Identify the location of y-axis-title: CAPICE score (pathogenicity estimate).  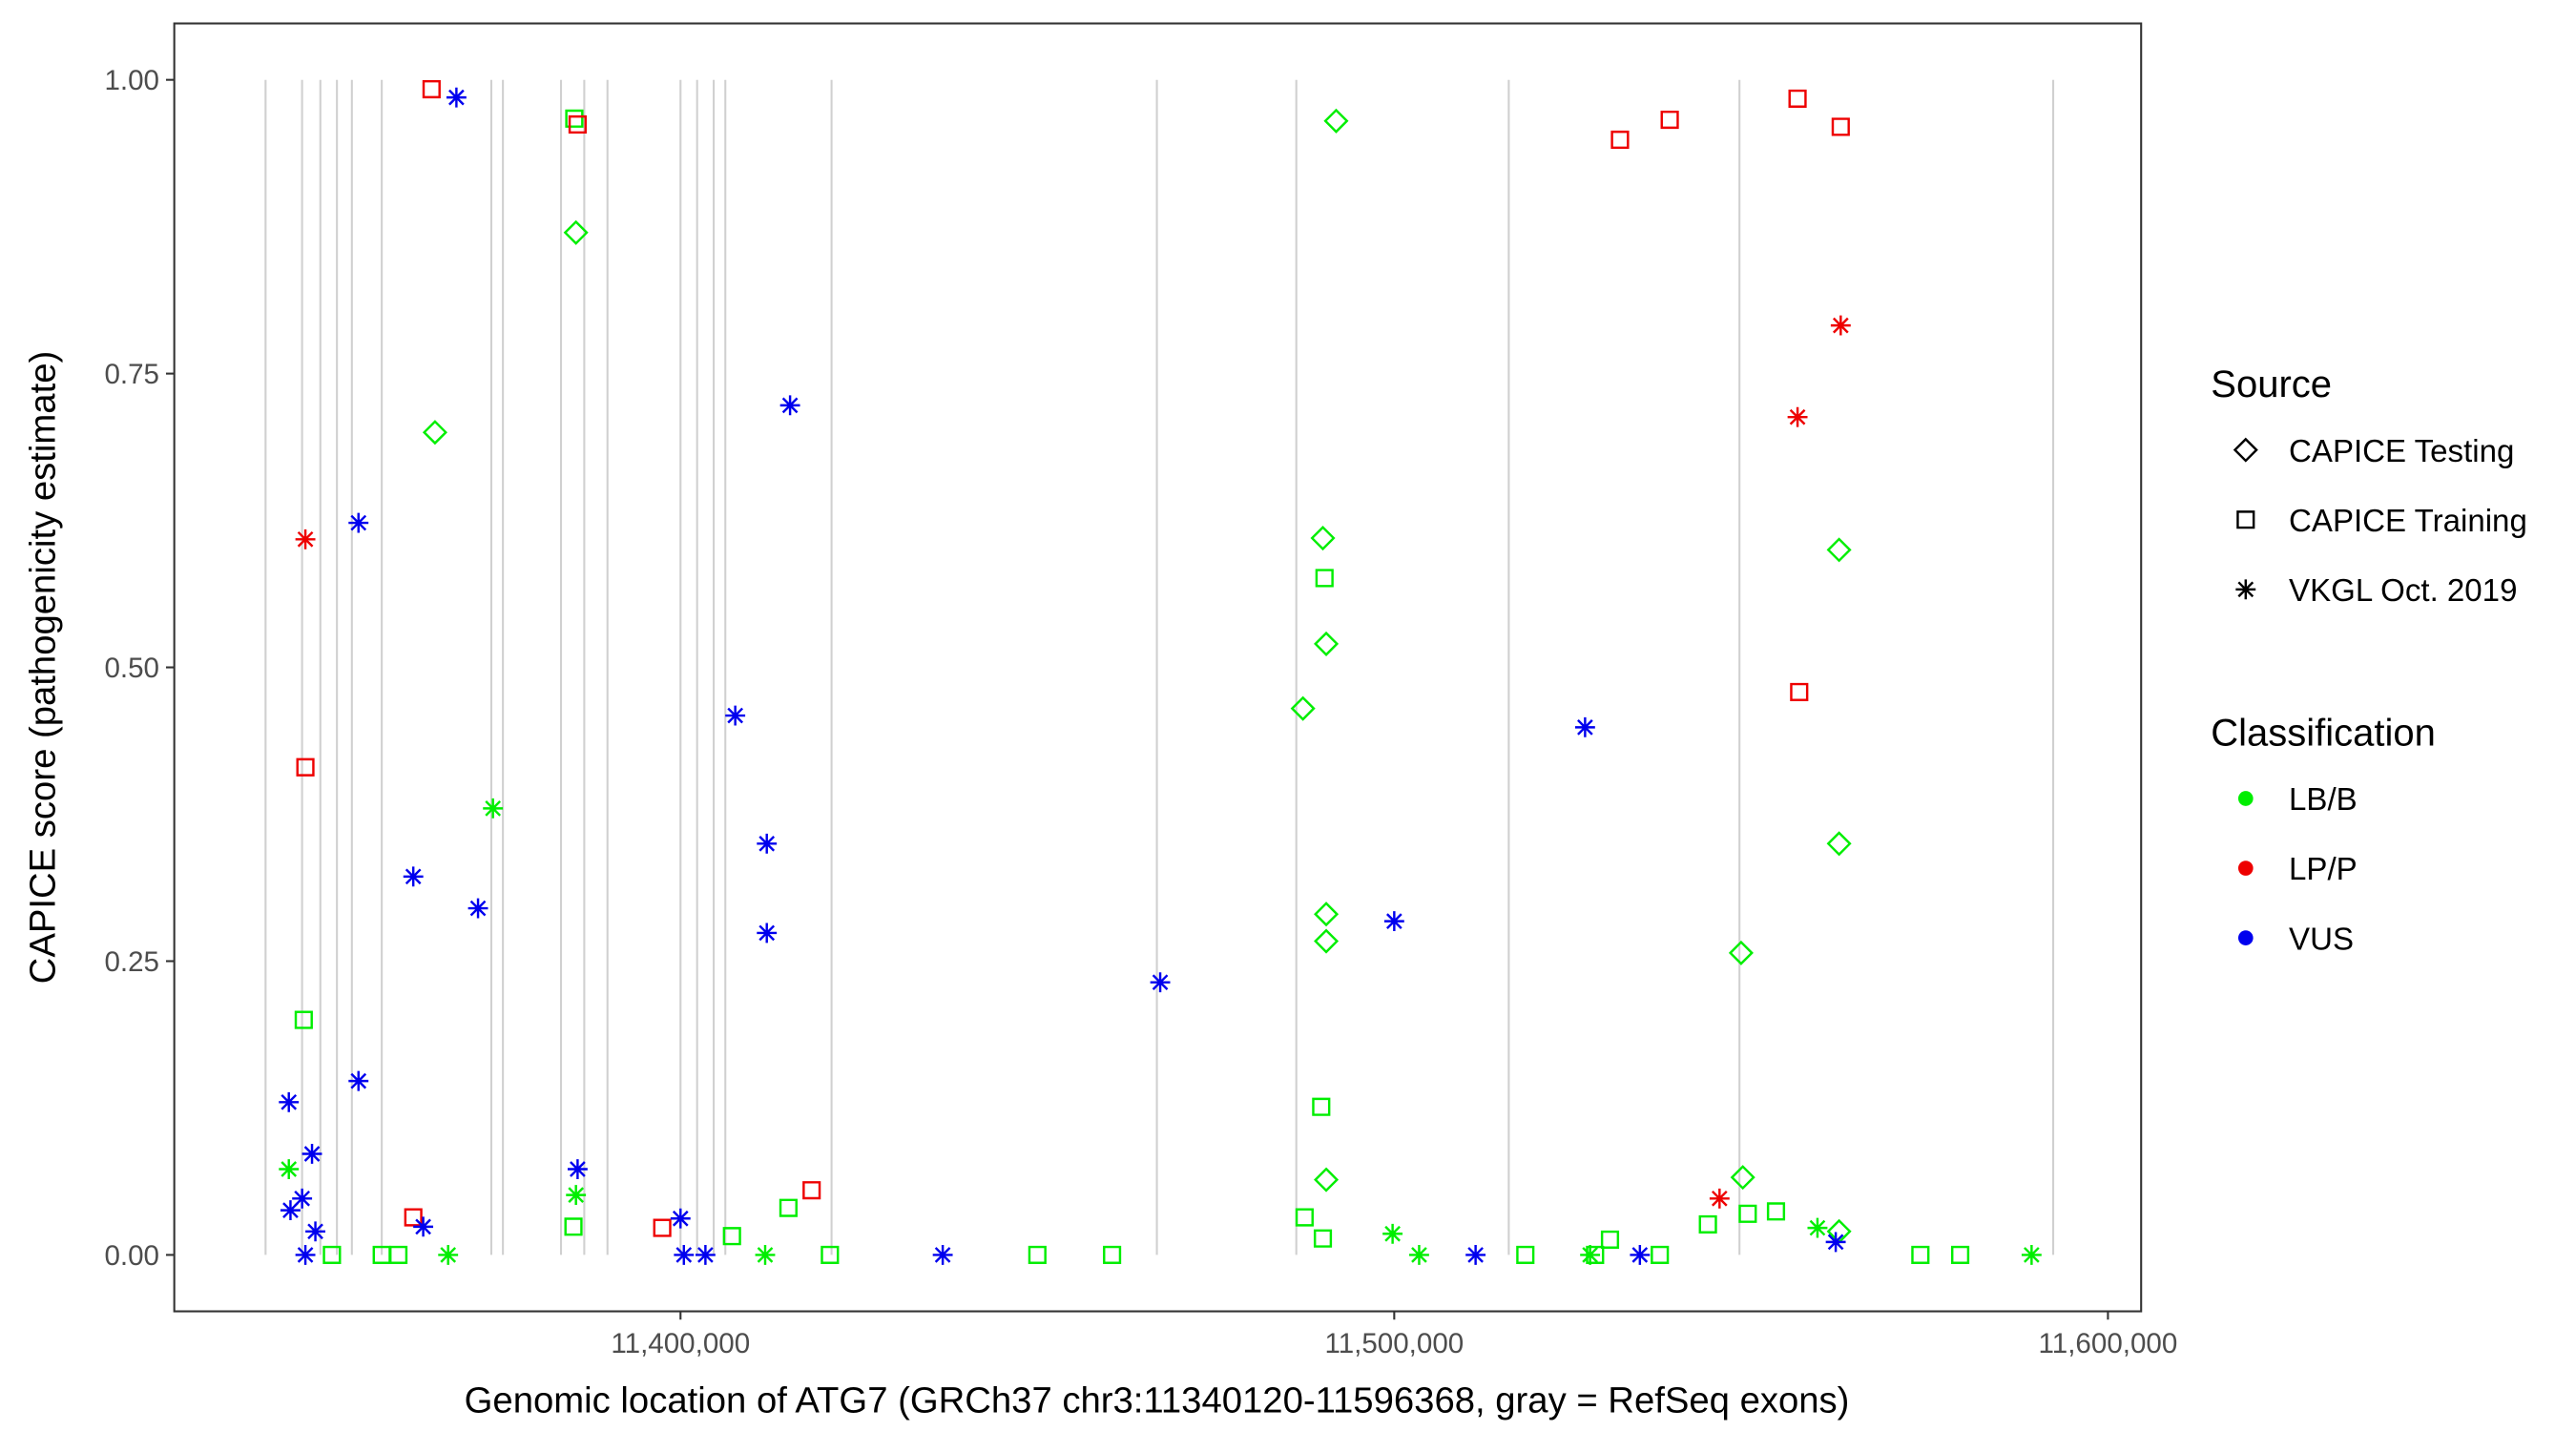
(42, 668).